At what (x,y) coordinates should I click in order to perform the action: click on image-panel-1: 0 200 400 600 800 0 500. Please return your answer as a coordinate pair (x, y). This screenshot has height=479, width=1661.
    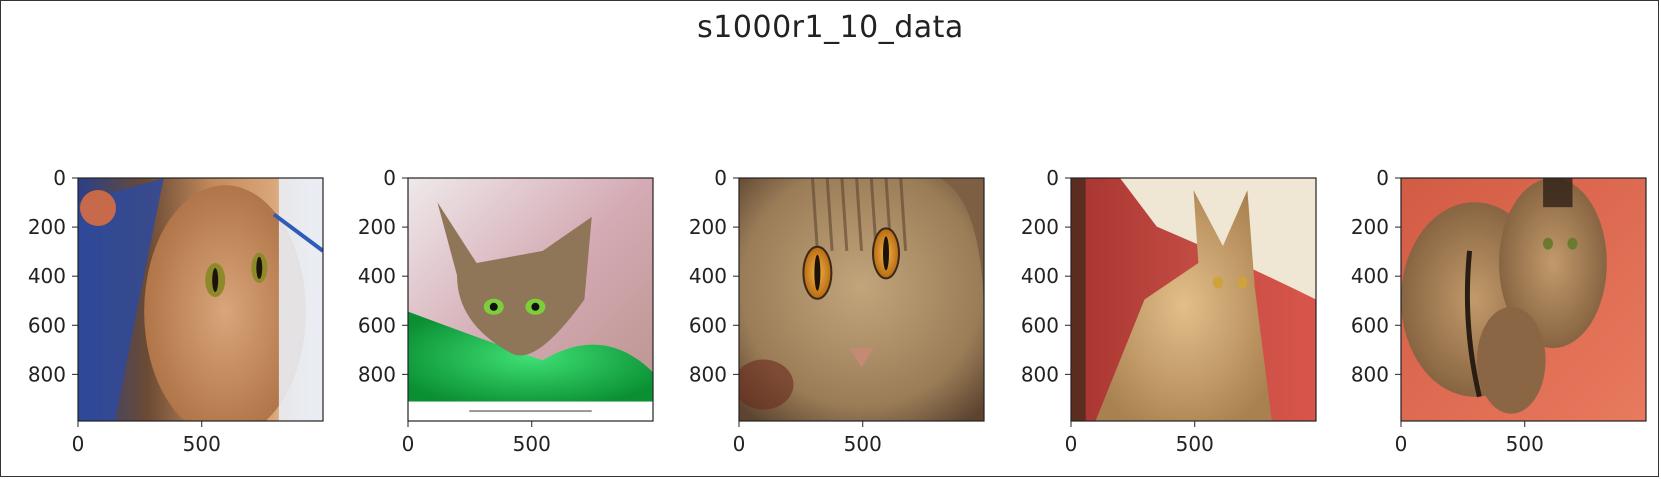
    Looking at the image, I should click on (176, 311).